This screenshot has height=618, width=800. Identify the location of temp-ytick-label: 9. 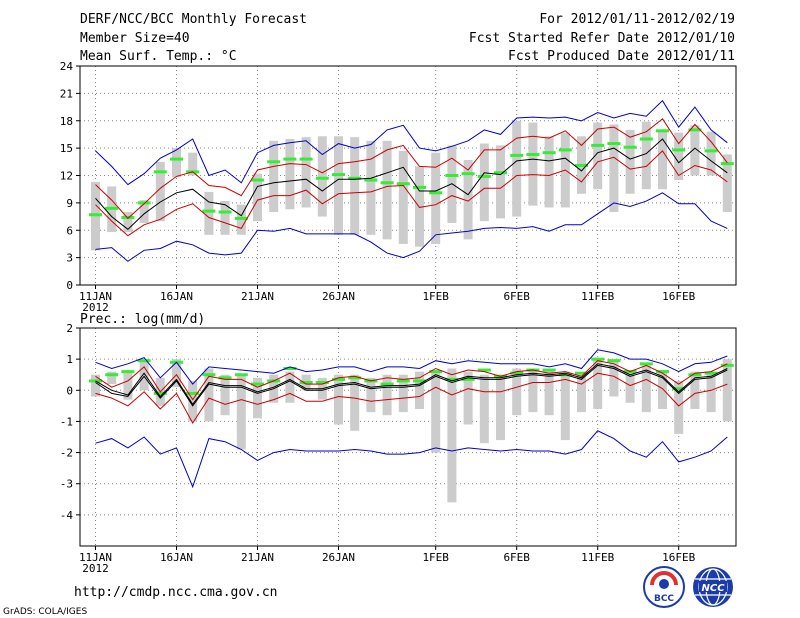
(69, 203).